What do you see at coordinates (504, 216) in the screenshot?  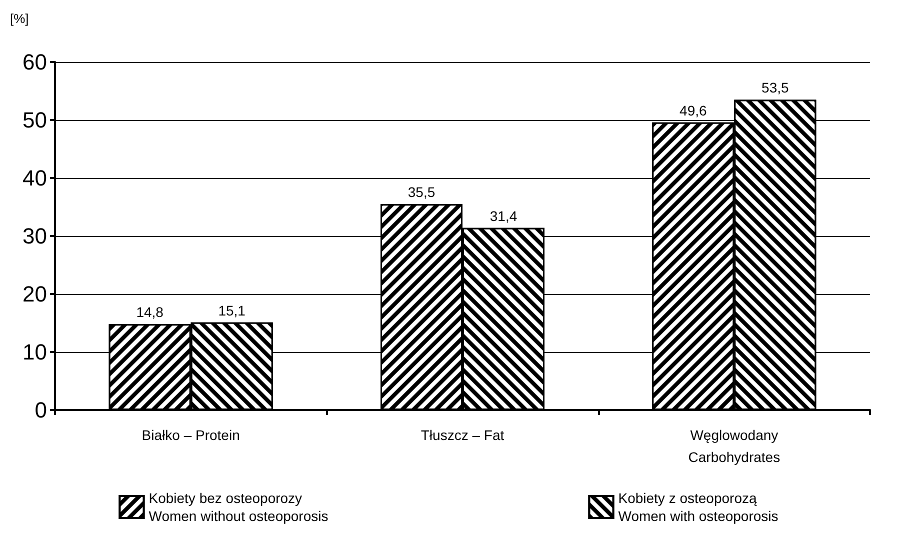 I see `data-label: 31,4` at bounding box center [504, 216].